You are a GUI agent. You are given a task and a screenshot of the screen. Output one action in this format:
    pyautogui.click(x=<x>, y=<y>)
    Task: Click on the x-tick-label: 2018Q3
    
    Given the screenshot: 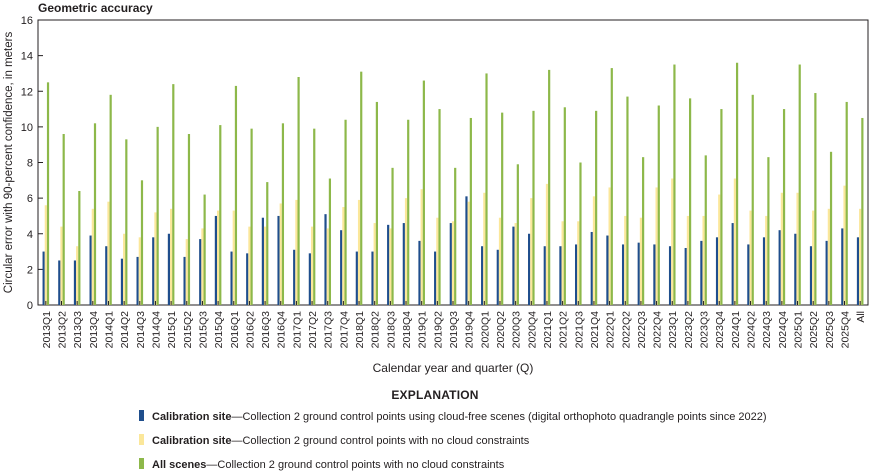 What is the action you would take?
    pyautogui.click(x=391, y=330)
    